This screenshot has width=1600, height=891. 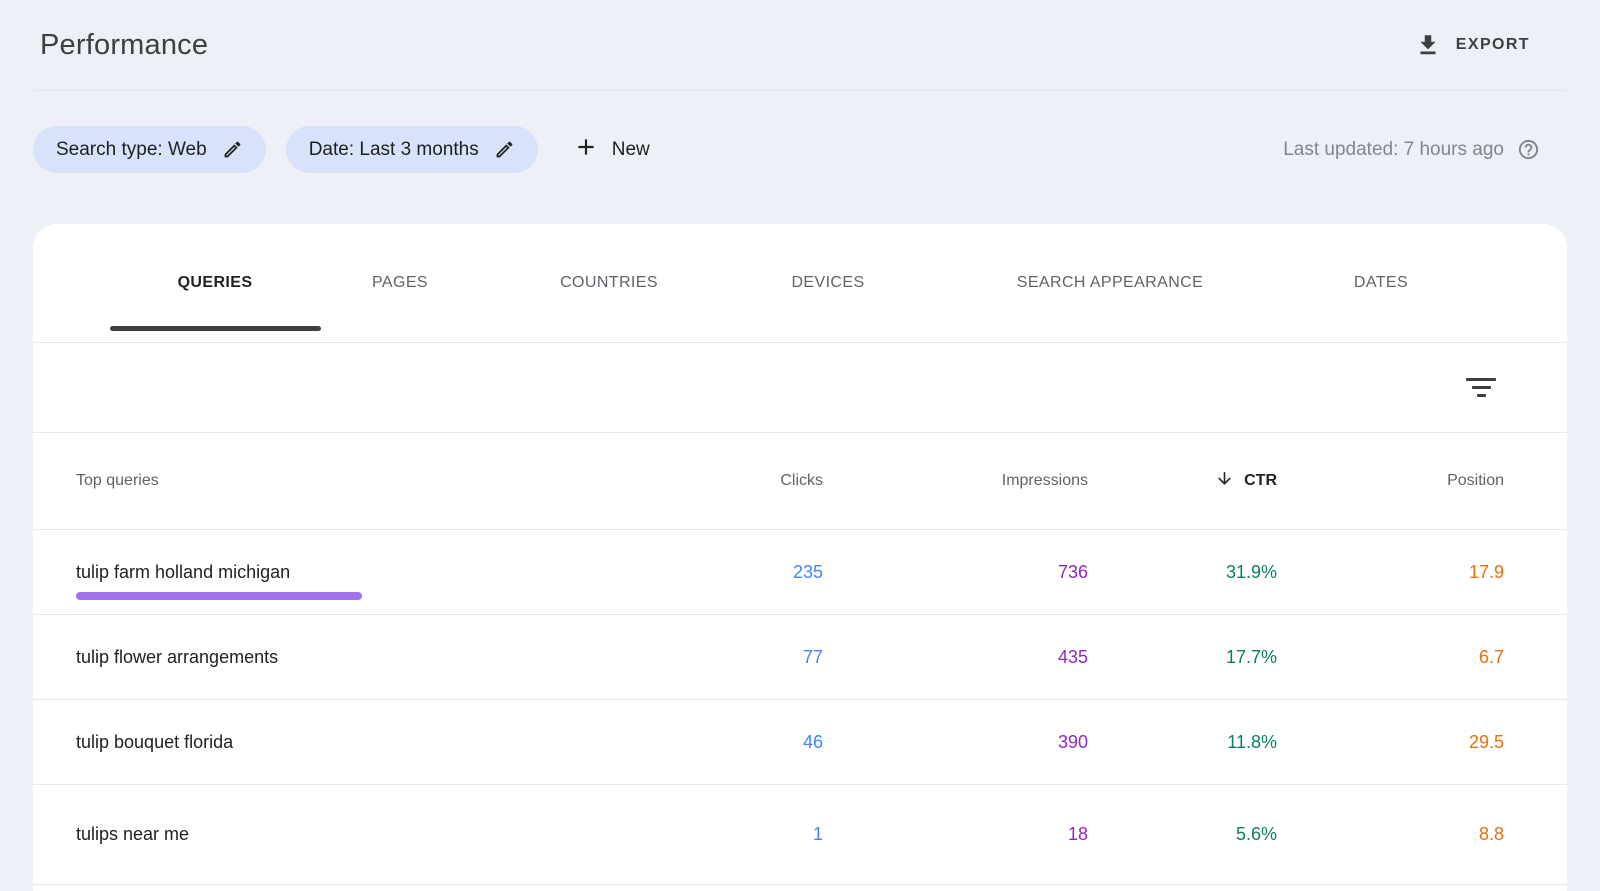 I want to click on arrow-down-icon, so click(x=1224, y=481).